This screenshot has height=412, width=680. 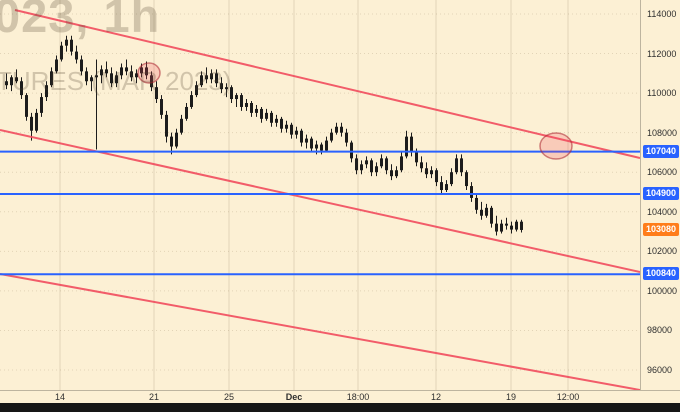 What do you see at coordinates (661, 229) in the screenshot?
I see `last-price-label: 103080` at bounding box center [661, 229].